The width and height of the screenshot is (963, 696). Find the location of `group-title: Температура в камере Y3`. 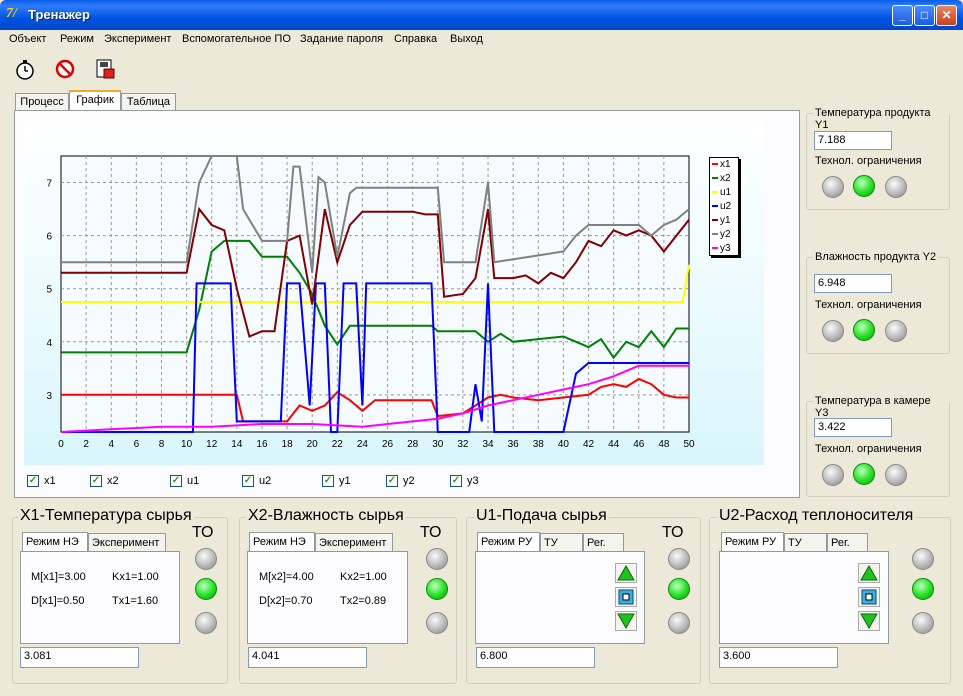

group-title: Температура в камере Y3 is located at coordinates (881, 407).